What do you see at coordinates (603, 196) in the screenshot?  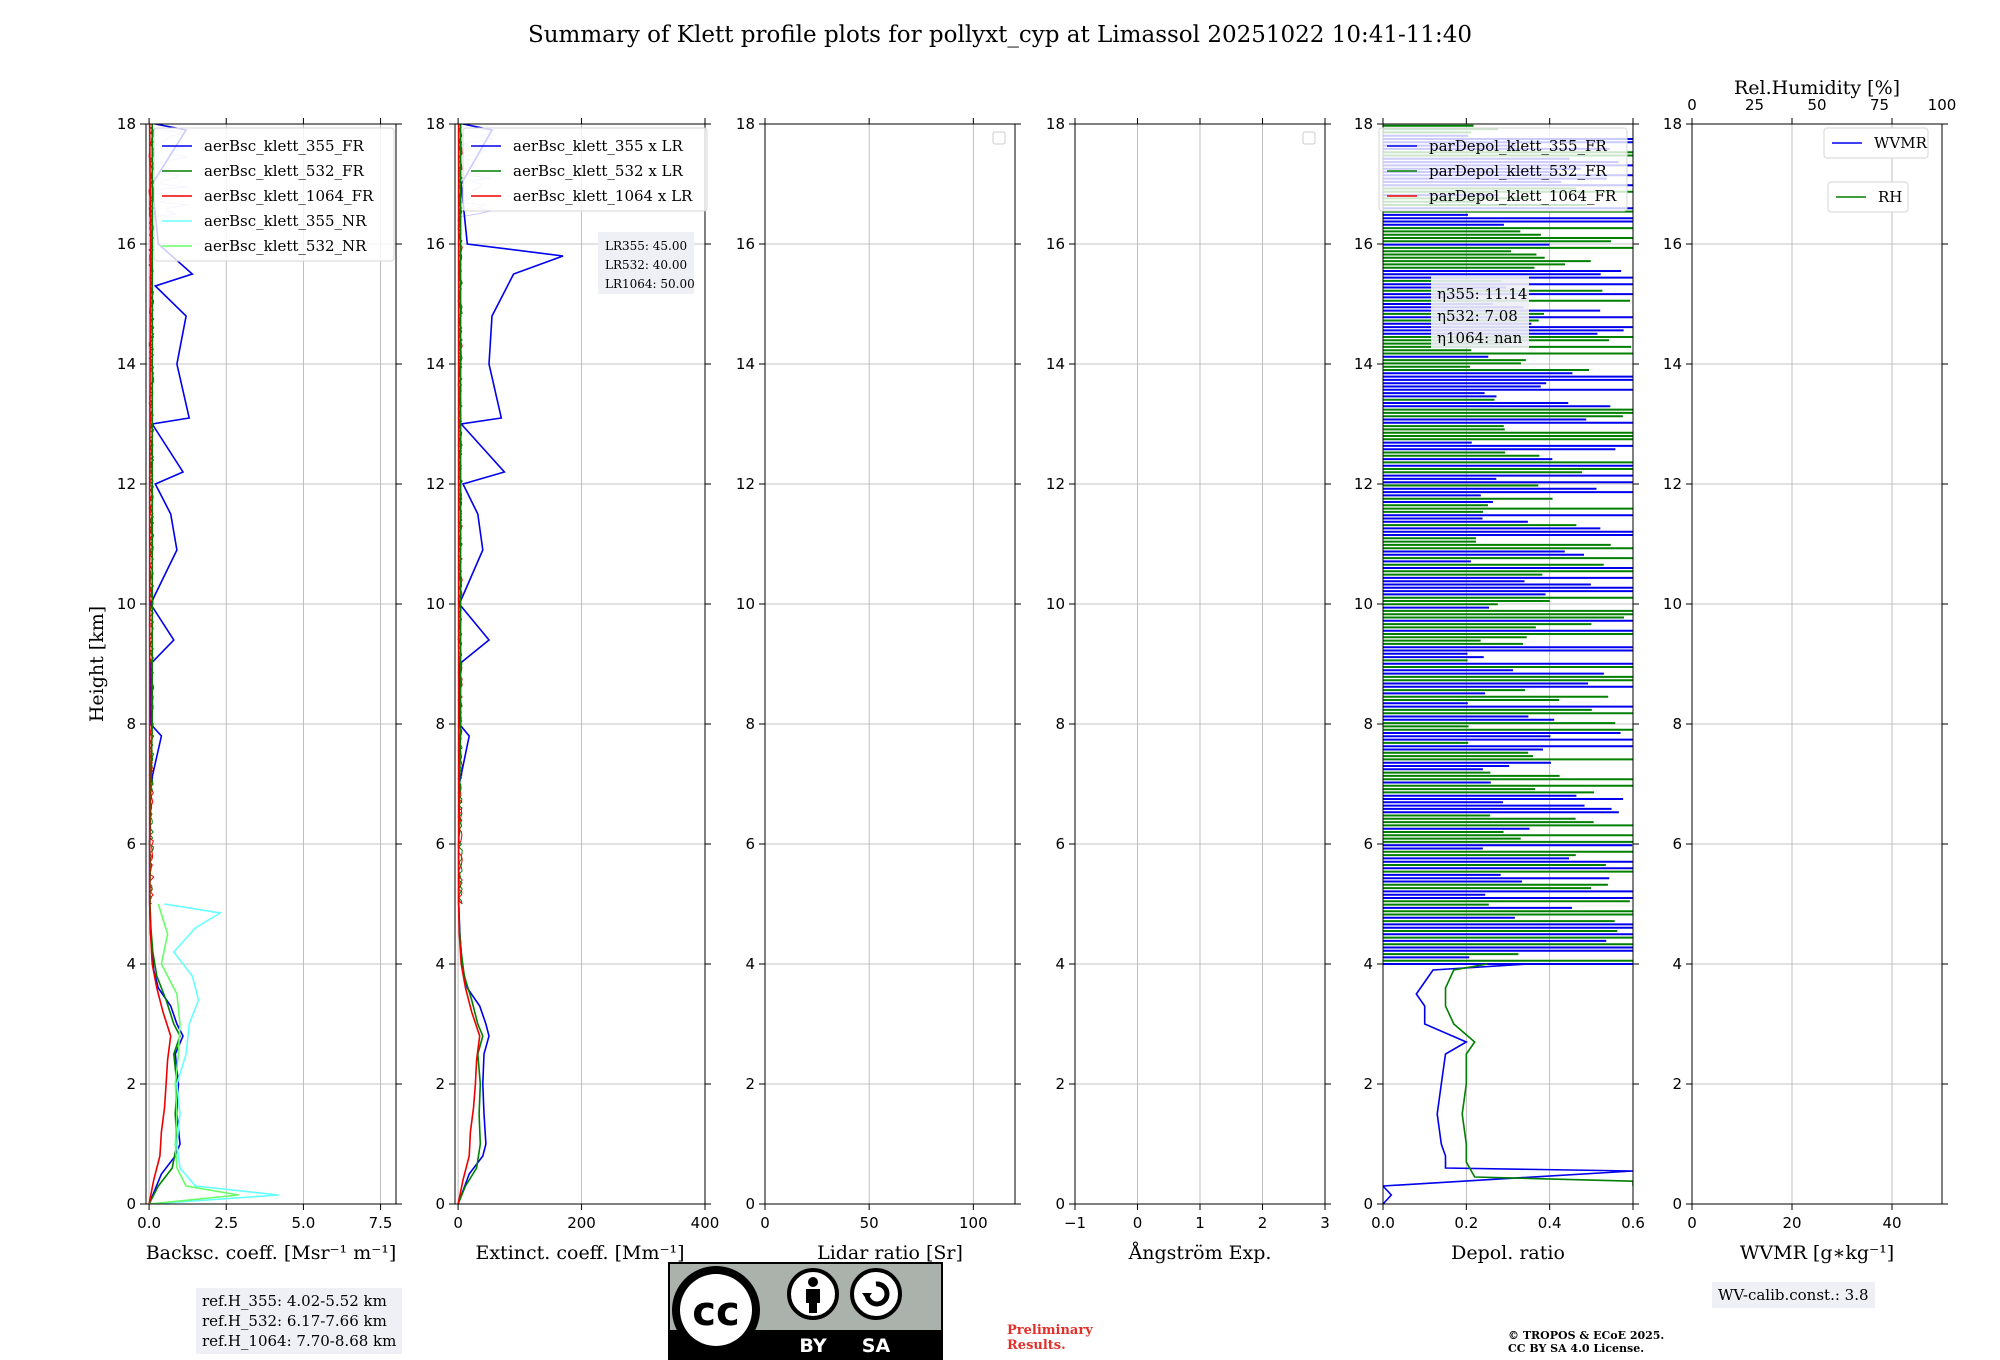 I see `legend-label: aerBsc_klett_1064 x LR` at bounding box center [603, 196].